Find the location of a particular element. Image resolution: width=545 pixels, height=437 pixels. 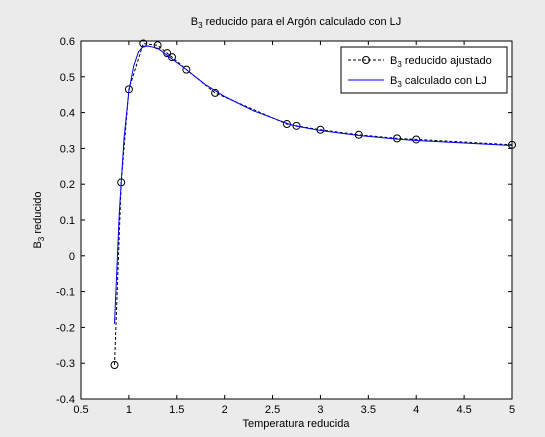

y-axis-label-main: B is located at coordinates (38, 244).